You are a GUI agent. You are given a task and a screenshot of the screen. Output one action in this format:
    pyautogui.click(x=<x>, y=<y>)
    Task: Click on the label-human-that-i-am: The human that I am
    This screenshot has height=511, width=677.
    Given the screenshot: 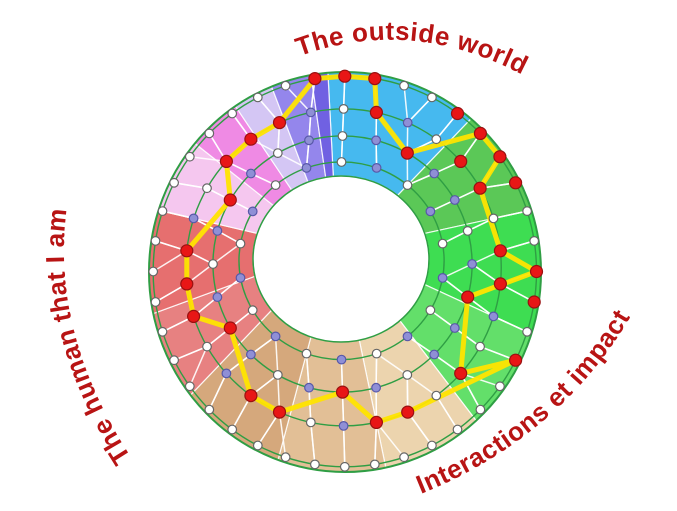 What is the action you would take?
    pyautogui.click(x=88, y=339)
    